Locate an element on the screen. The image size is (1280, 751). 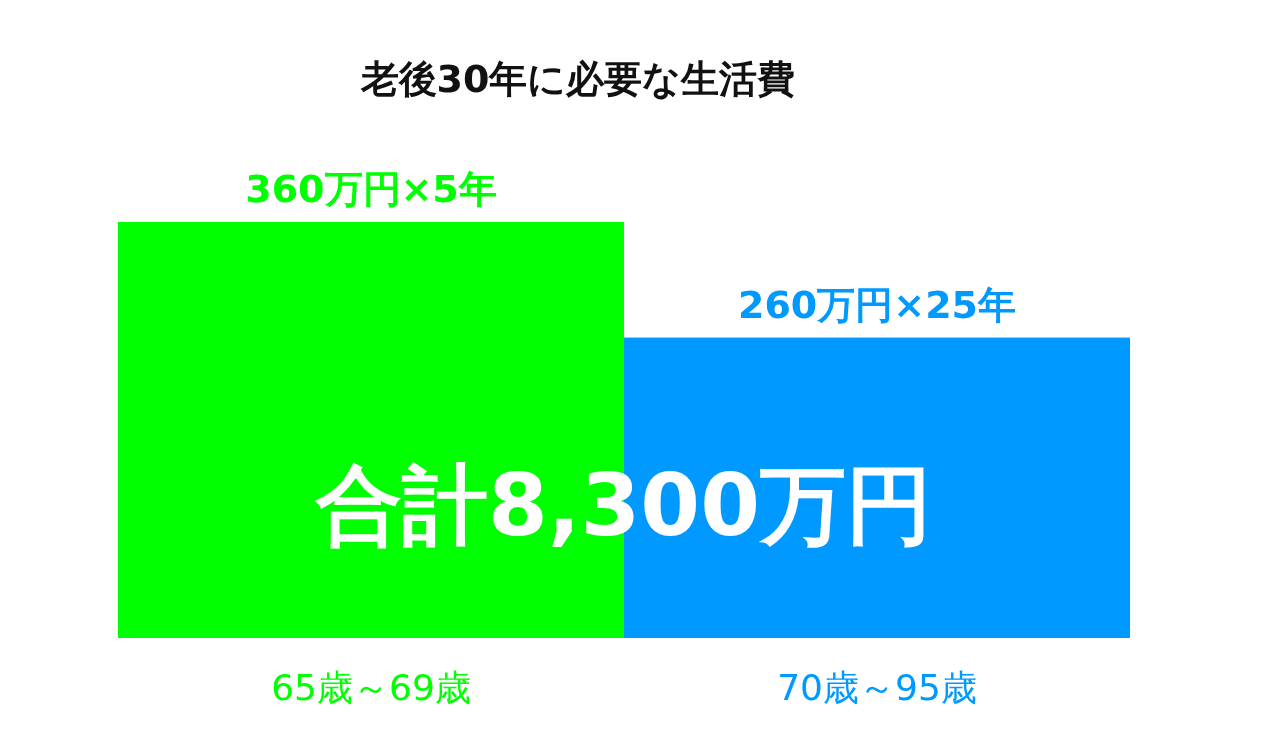
x-tick-label: 65歳～69歳 is located at coordinates (371, 687).